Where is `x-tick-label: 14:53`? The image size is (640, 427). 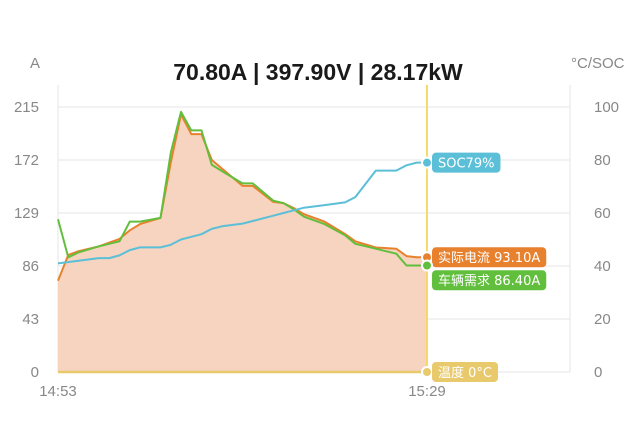
x-tick-label: 14:53 is located at coordinates (58, 391).